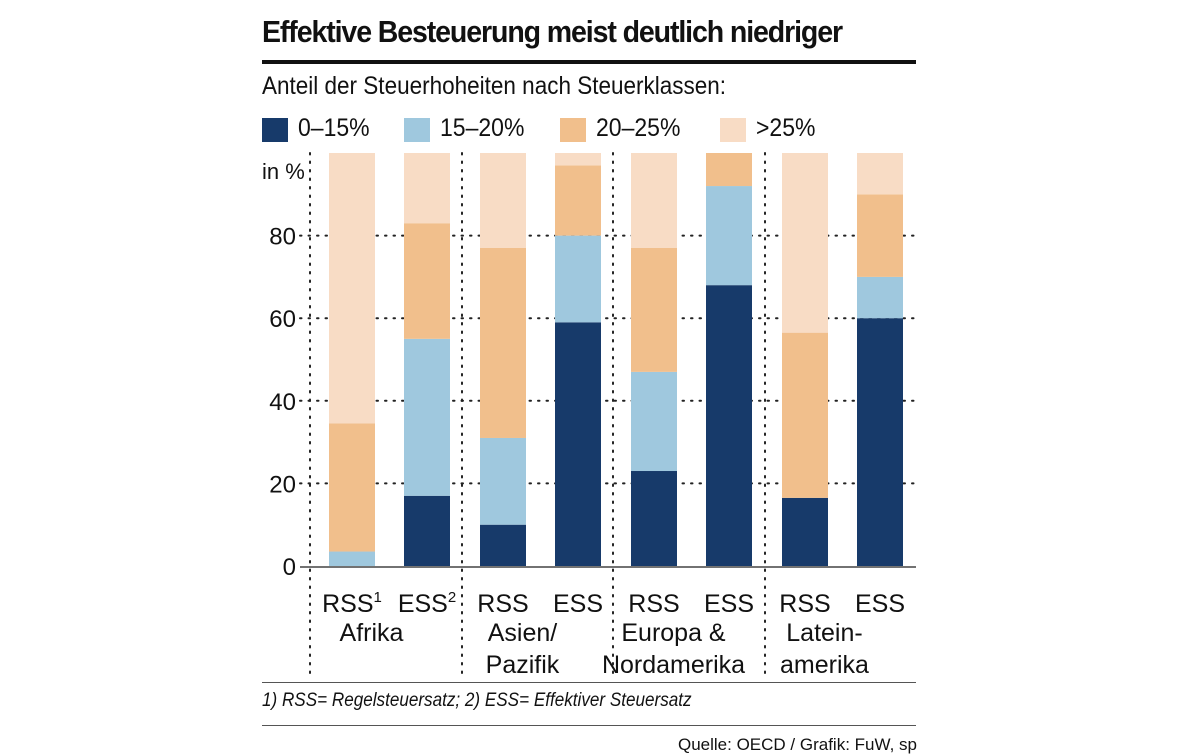 The width and height of the screenshot is (1179, 756). Describe the element at coordinates (282, 237) in the screenshot. I see `y-tick-label-80: 80` at that location.